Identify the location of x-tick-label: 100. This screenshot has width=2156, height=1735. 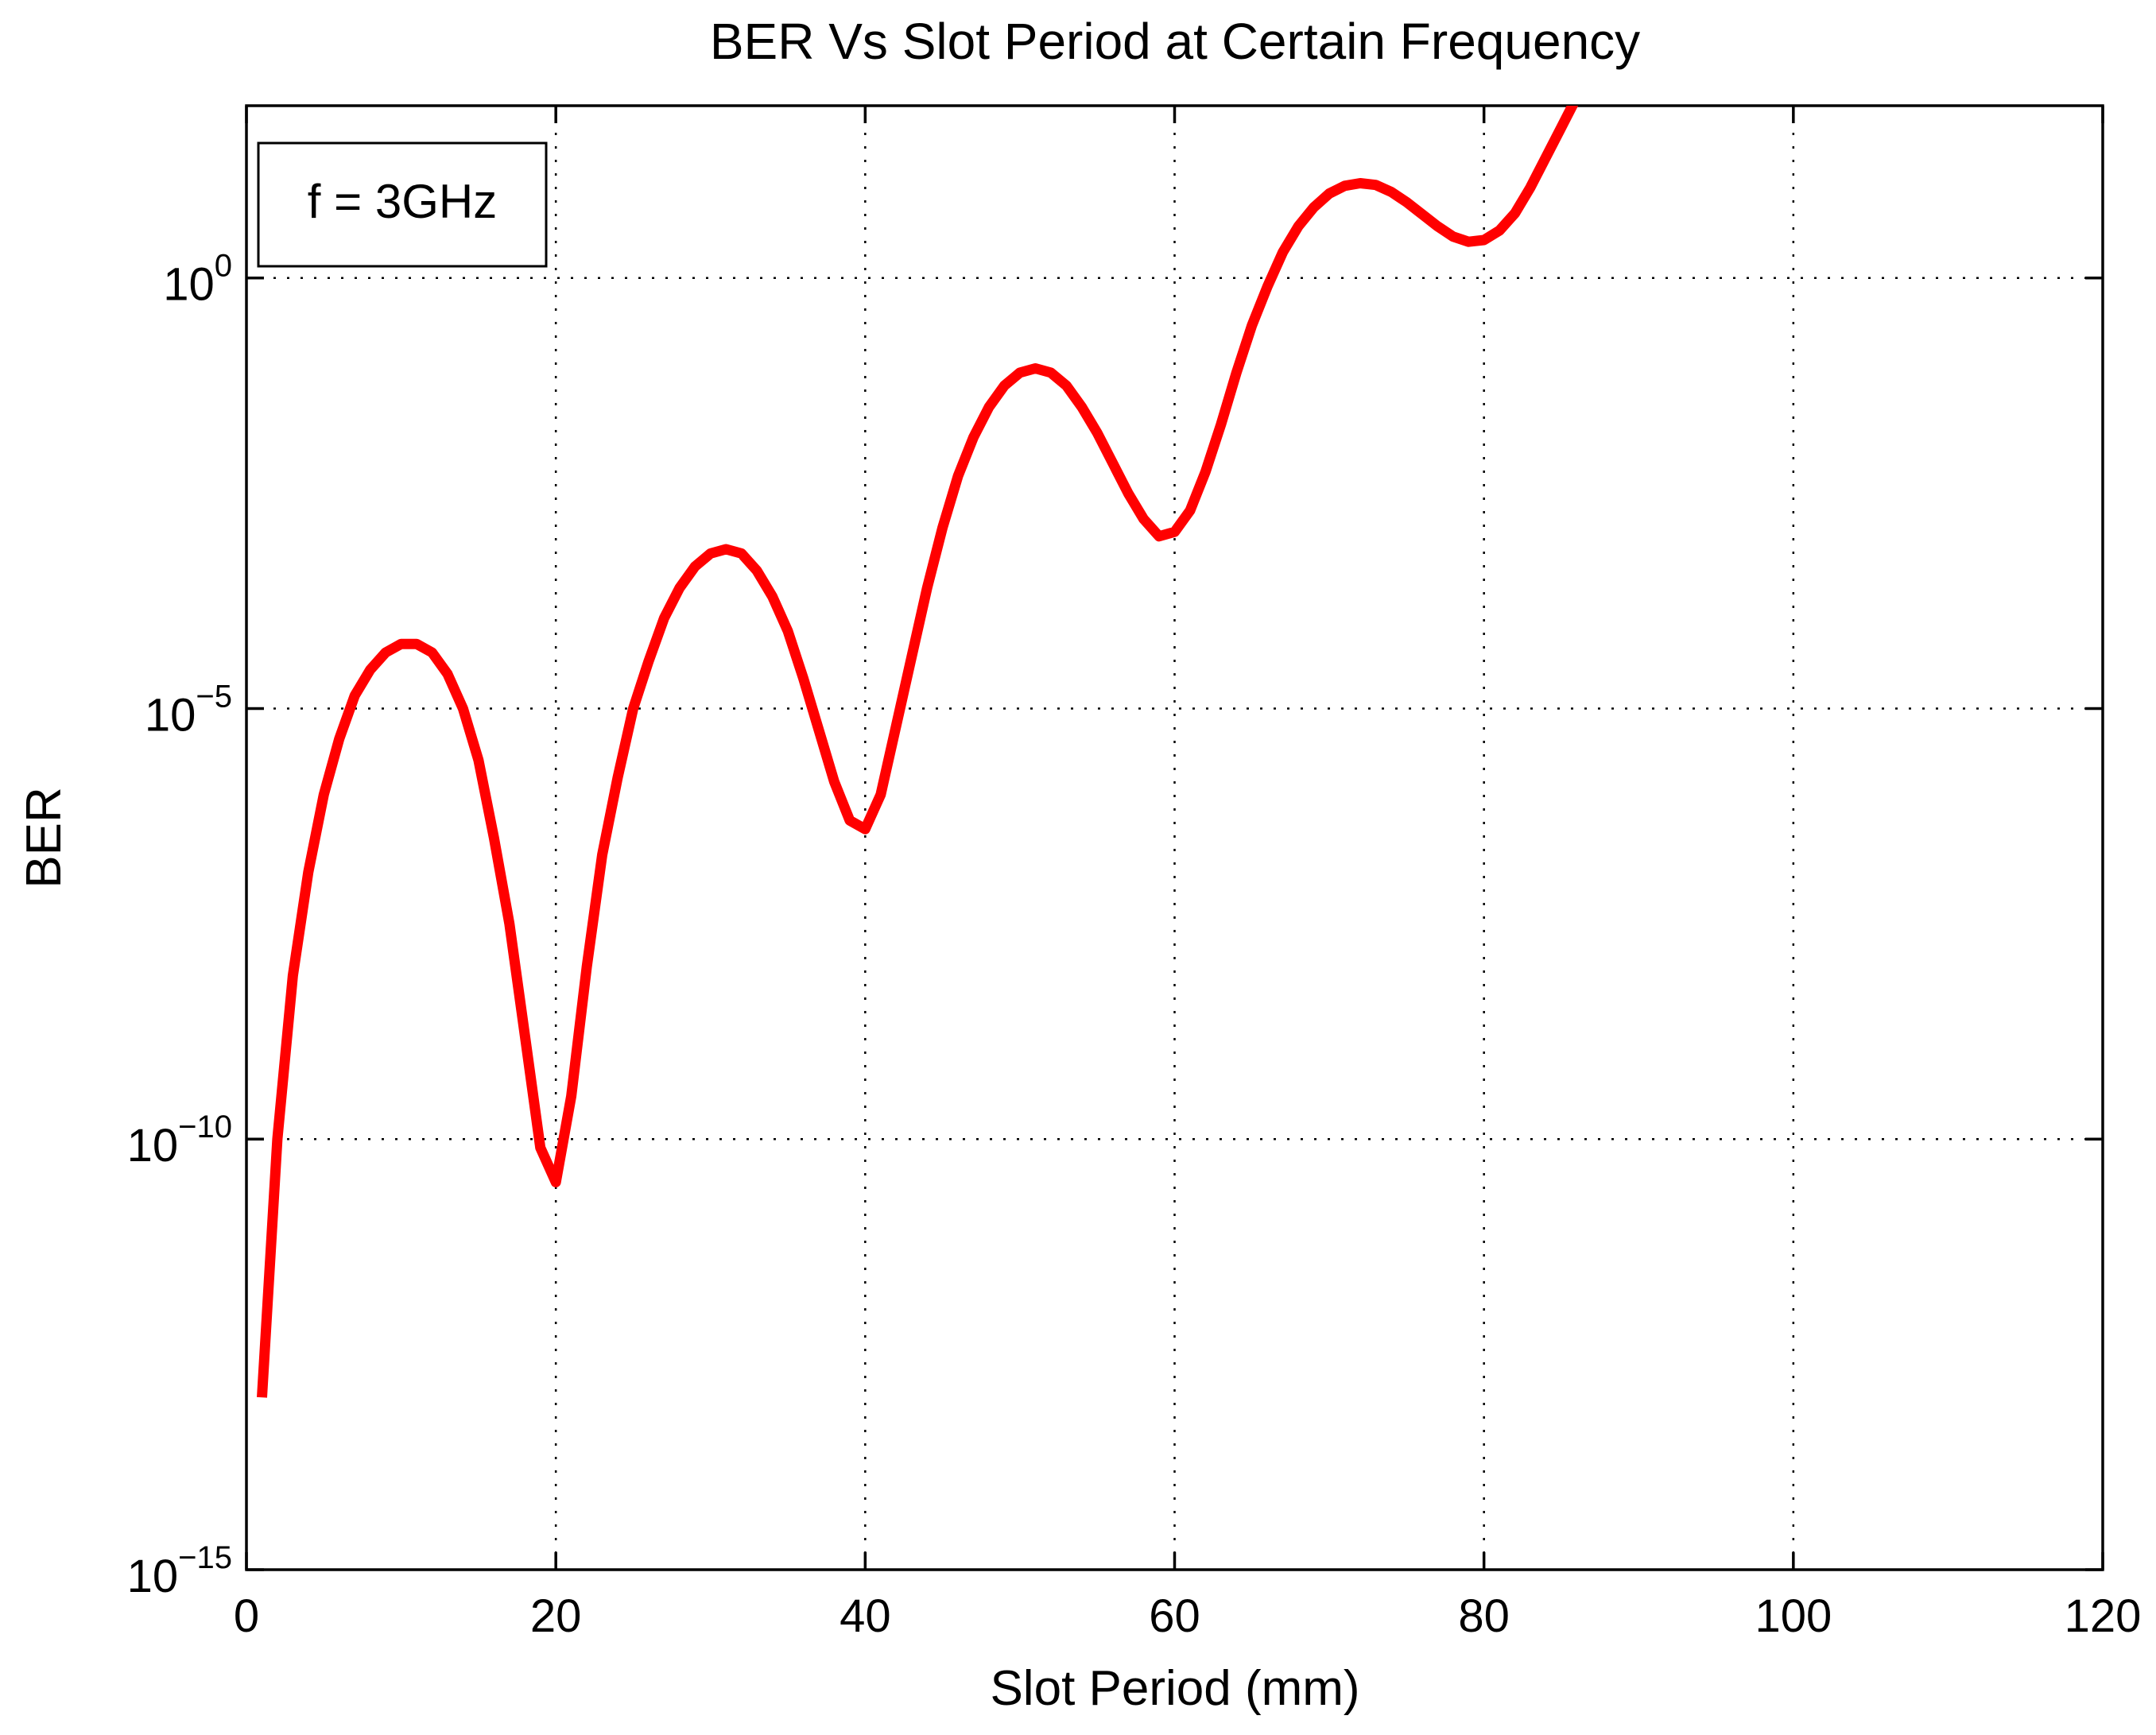
(1793, 1616).